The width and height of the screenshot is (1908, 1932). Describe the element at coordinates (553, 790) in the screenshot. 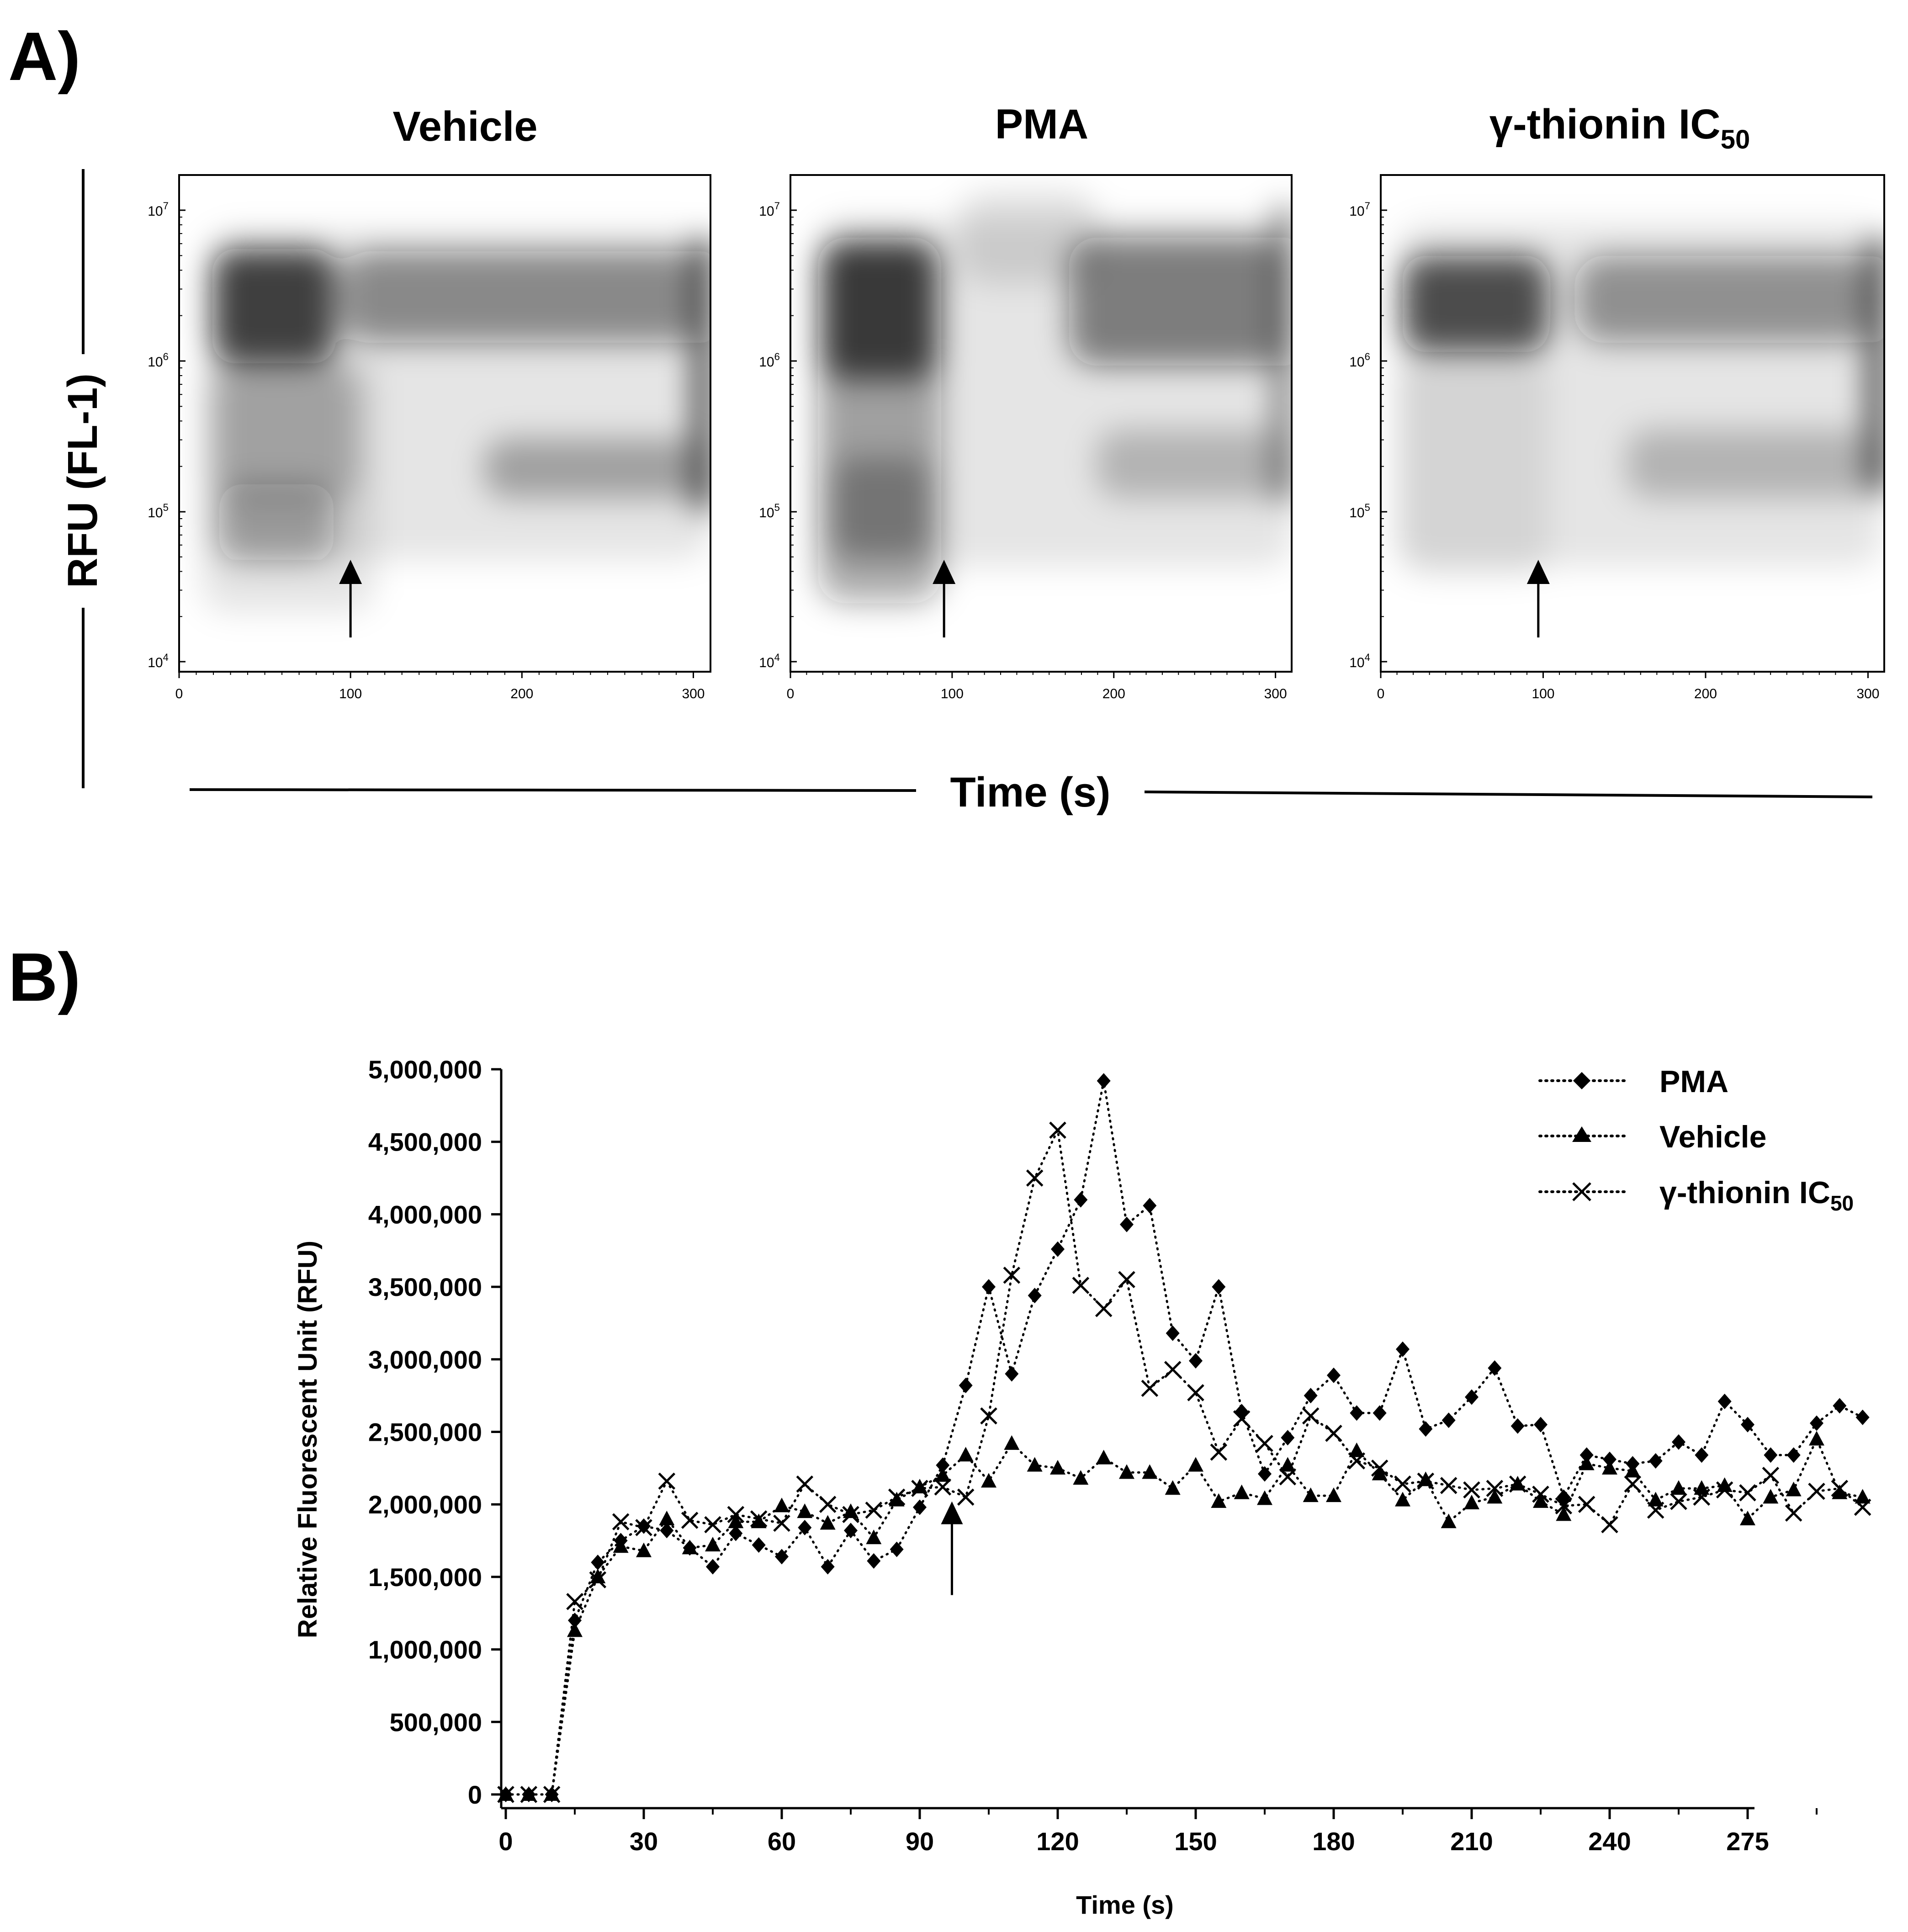

I see `panel-a-x-bracket-left` at that location.